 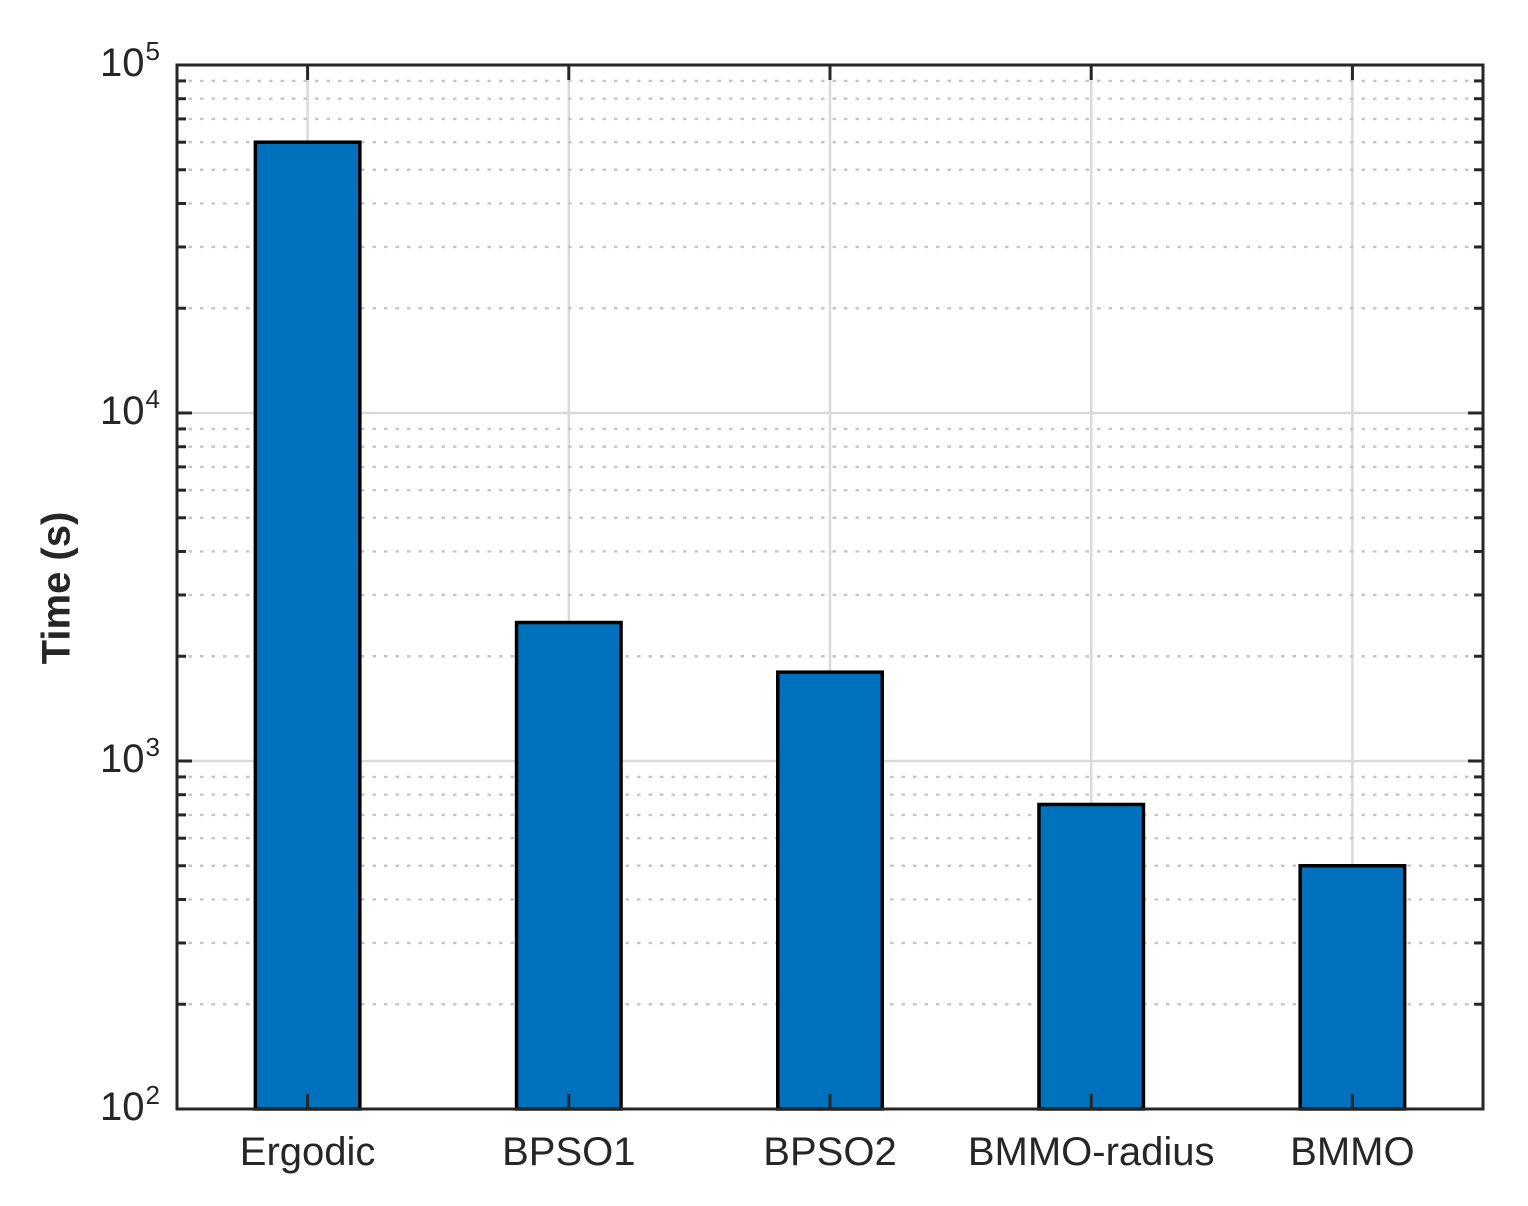 I want to click on x-tick-label-BPSO2: BPSO2, so click(x=830, y=1152).